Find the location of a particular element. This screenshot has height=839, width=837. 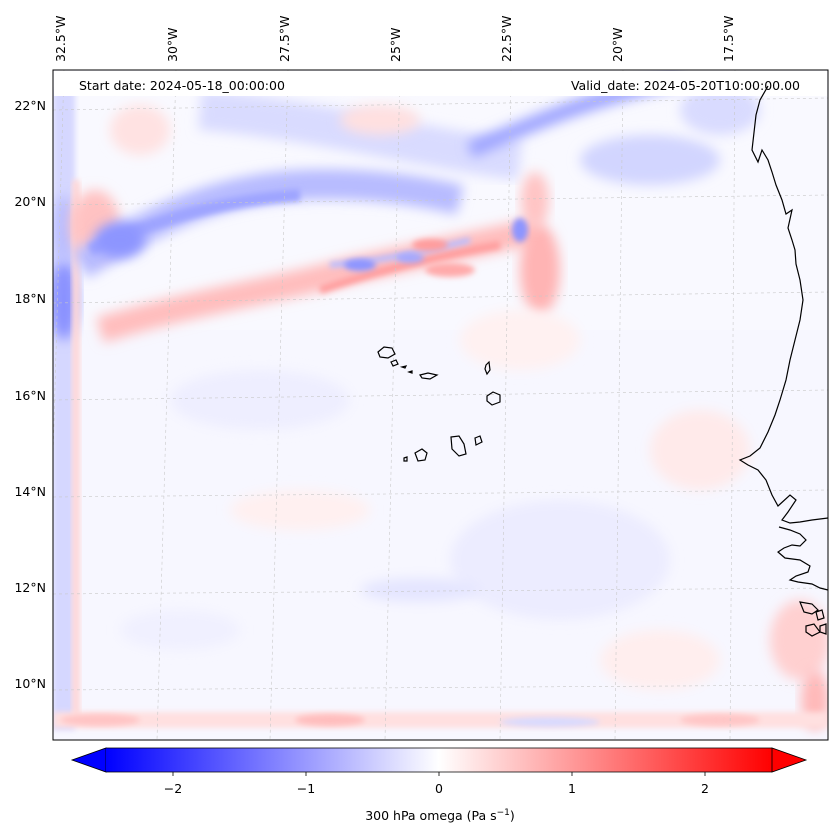

lon-label-25W: 25°W is located at coordinates (395, 44).